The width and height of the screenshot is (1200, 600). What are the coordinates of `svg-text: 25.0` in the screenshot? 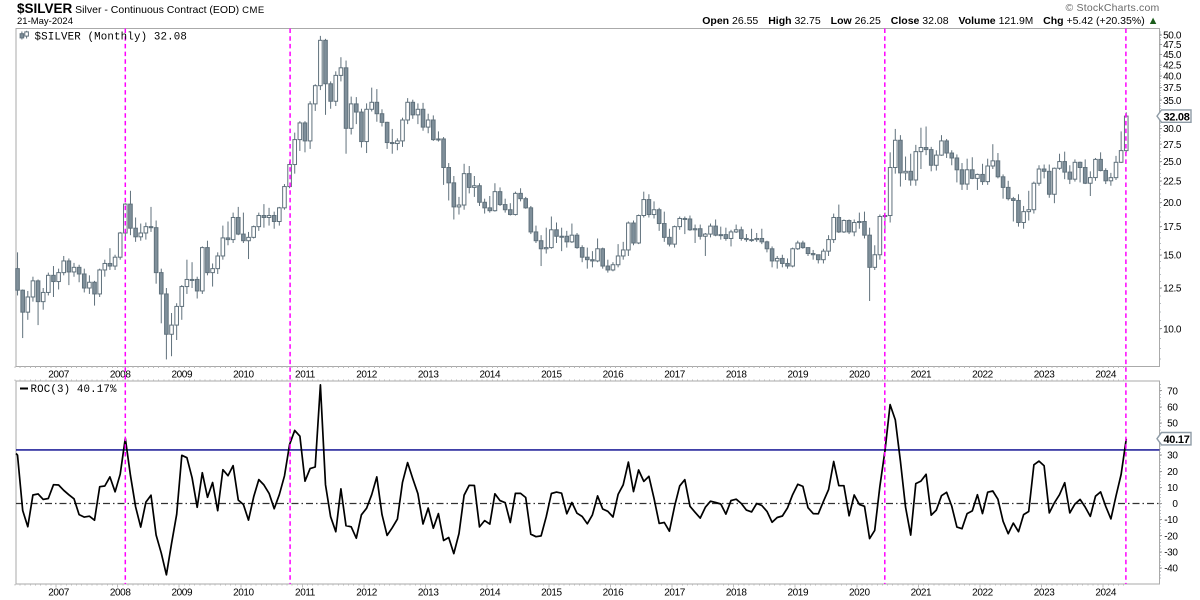 It's located at (1172, 162).